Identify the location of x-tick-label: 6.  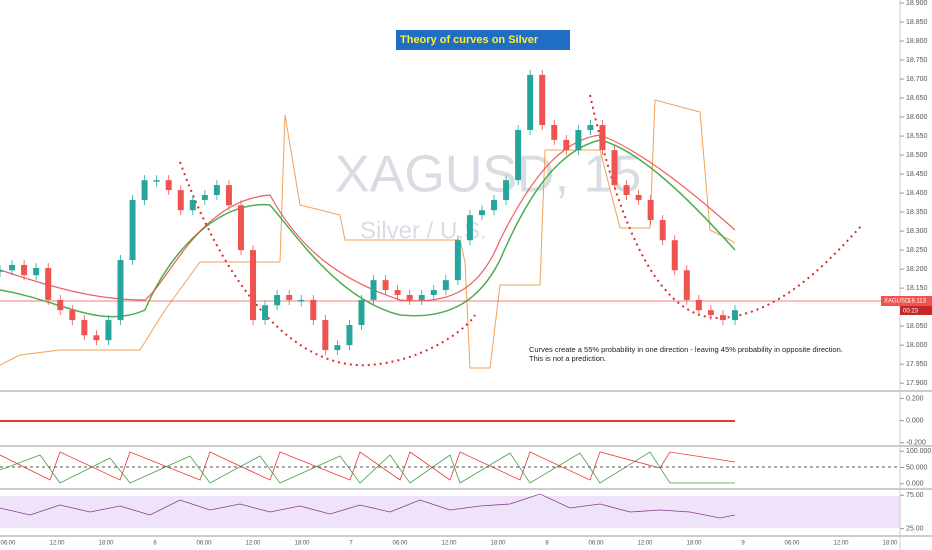
(155, 544).